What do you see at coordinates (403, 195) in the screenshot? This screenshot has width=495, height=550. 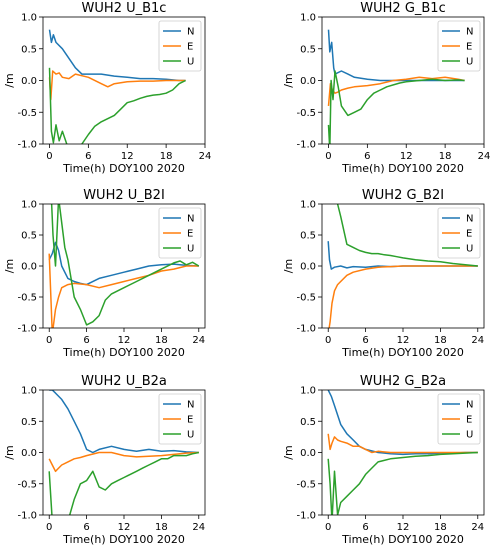 I see `chart-title: WUH2 G_B2I` at bounding box center [403, 195].